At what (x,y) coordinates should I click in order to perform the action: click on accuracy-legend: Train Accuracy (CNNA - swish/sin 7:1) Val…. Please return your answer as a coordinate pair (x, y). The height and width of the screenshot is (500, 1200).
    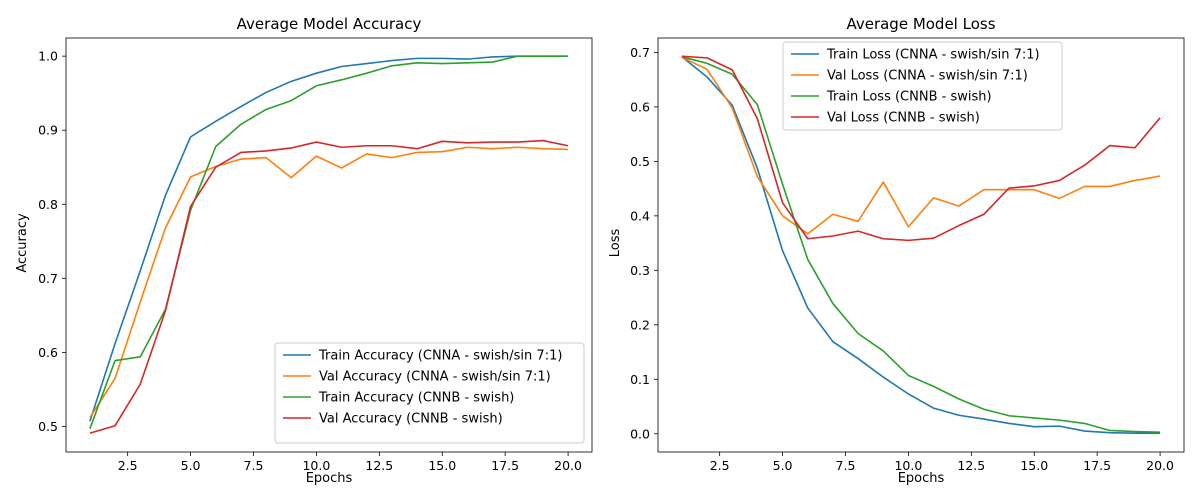
    Looking at the image, I should click on (429, 393).